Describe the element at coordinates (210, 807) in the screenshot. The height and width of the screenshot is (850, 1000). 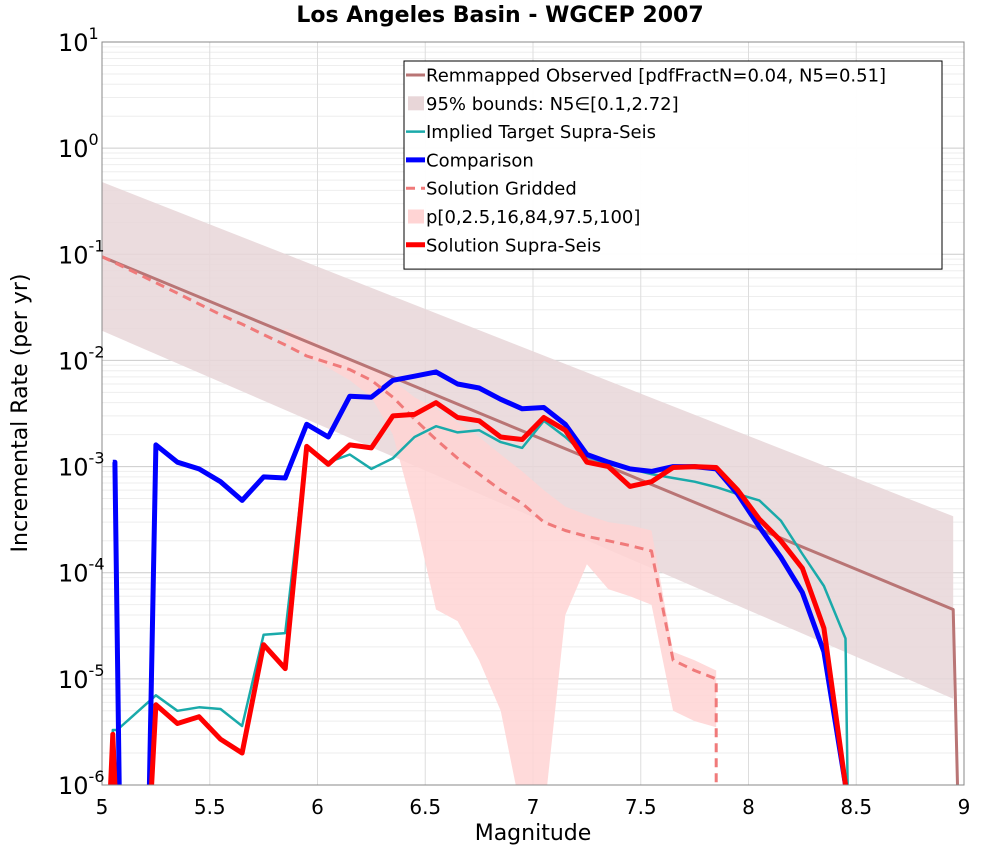
I see `x-tick-label: 5.5` at that location.